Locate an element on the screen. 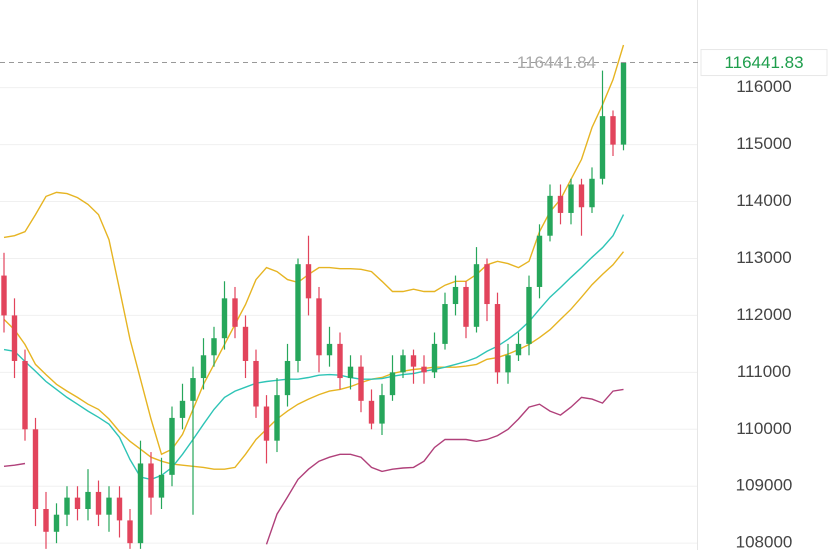 This screenshot has height=550, width=828. y-tick-label: 116000 is located at coordinates (763, 86).